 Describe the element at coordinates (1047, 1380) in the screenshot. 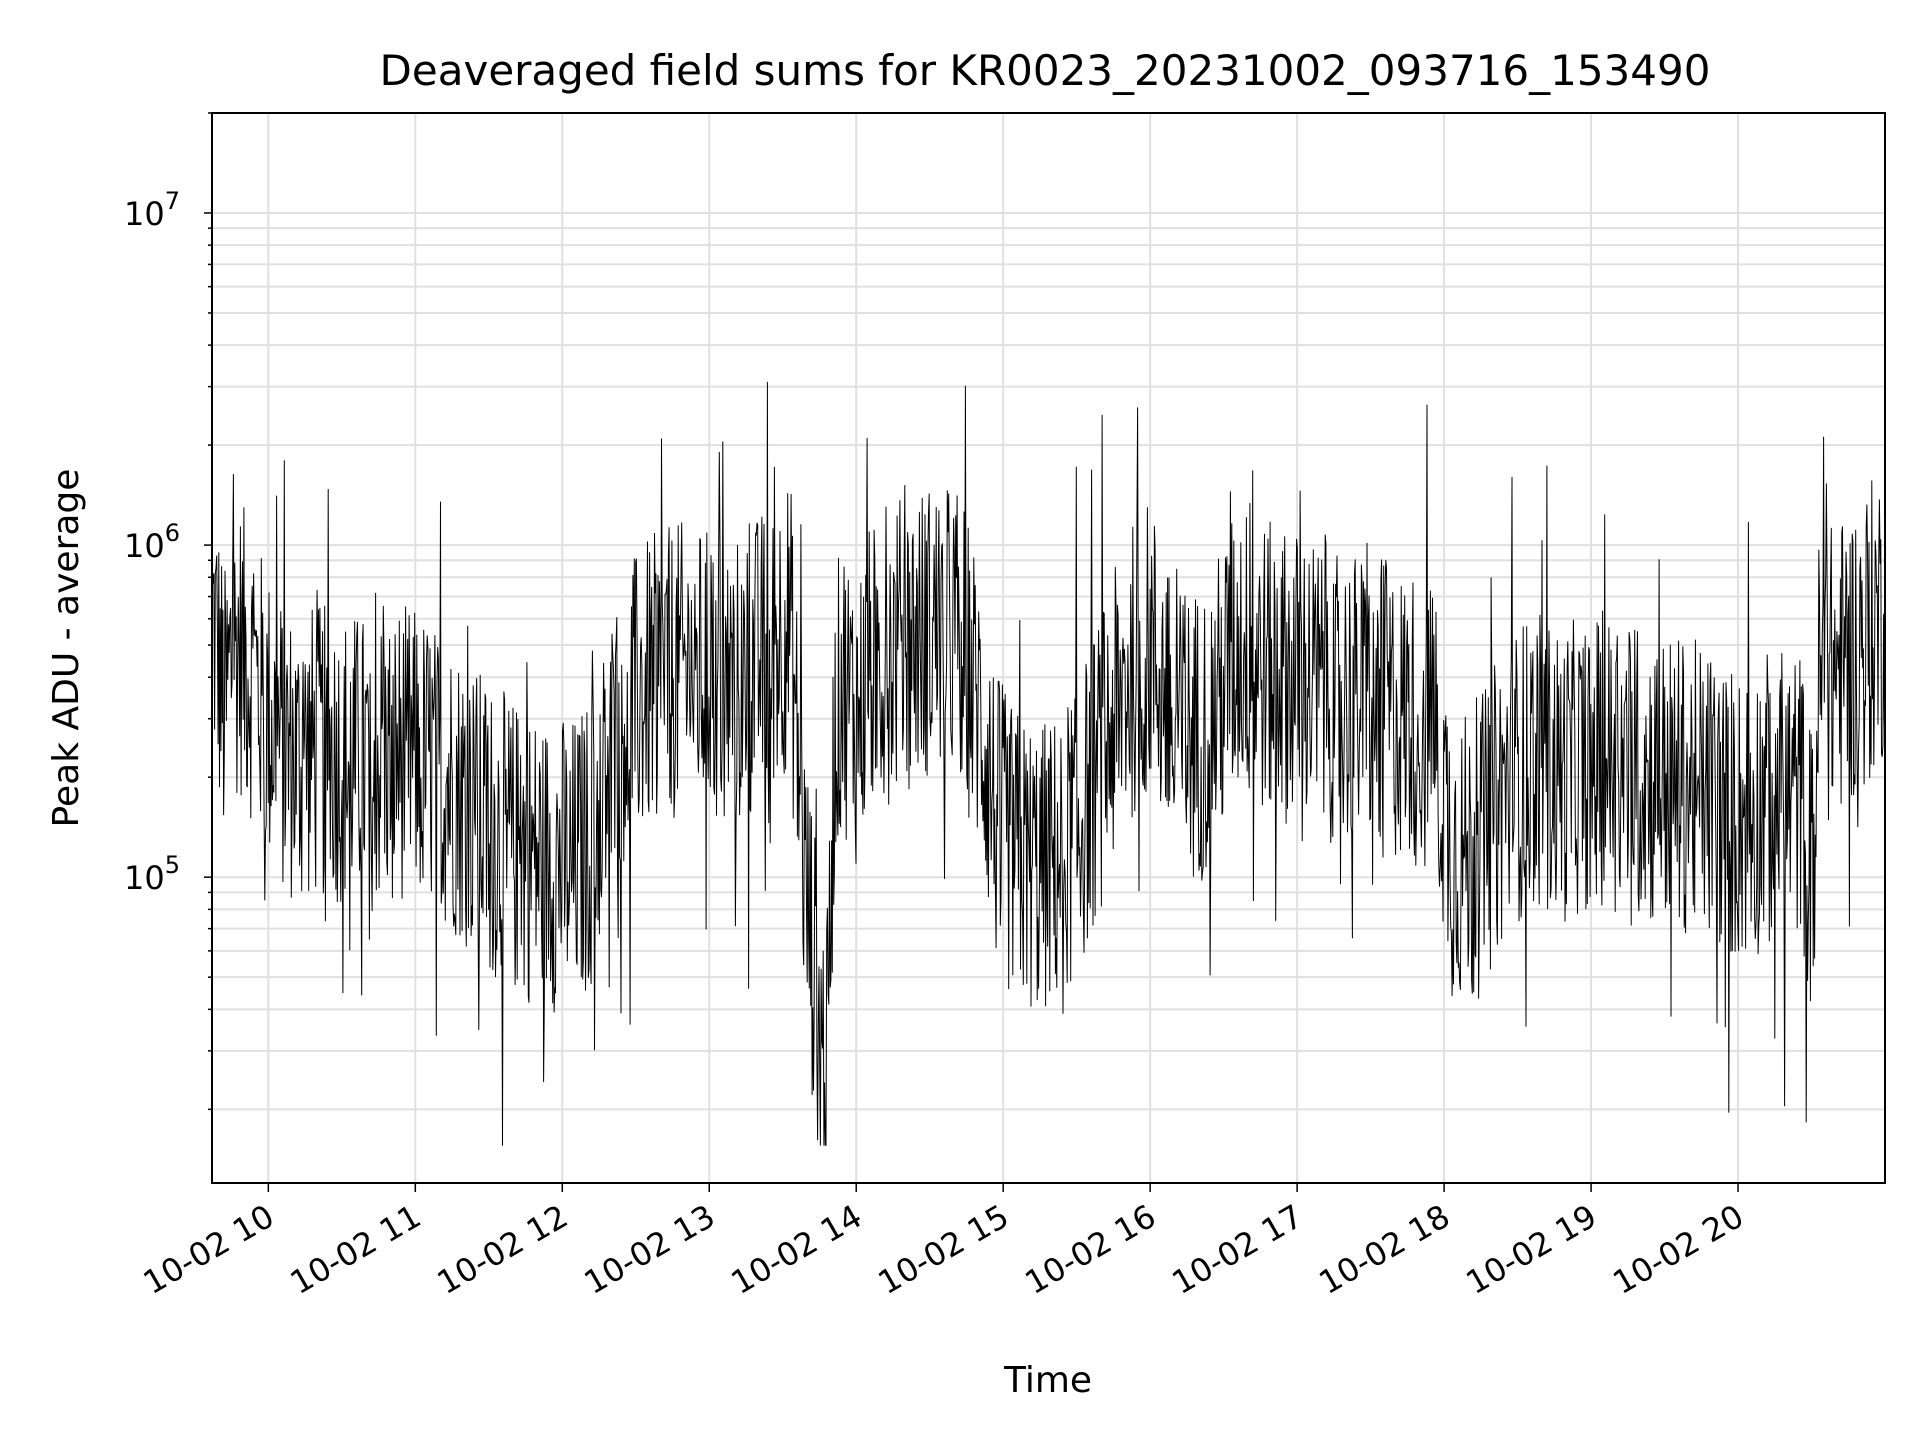

I see `x-axis-label: Time` at that location.